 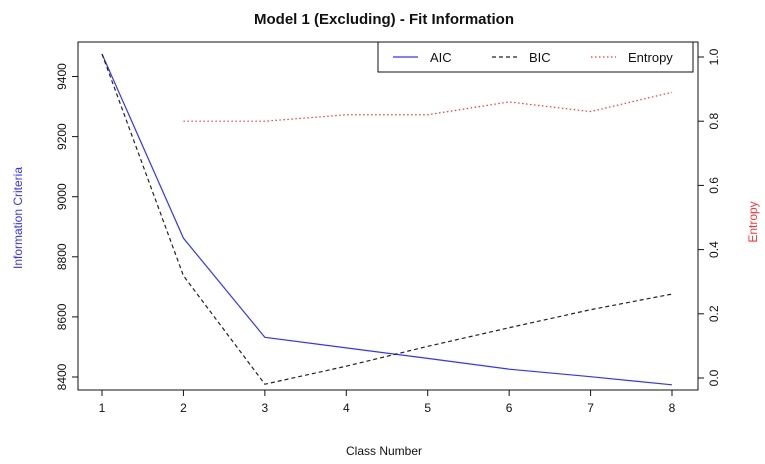 I want to click on y-left-tick-label: 8600, so click(x=62, y=316).